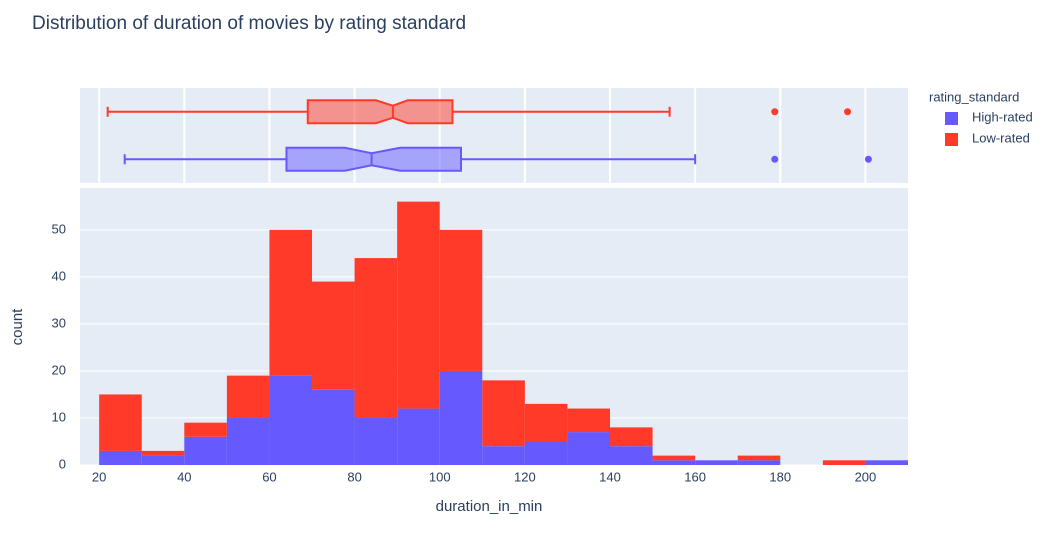 The height and width of the screenshot is (540, 1062). Describe the element at coordinates (59, 416) in the screenshot. I see `y-tick-label: 10` at that location.